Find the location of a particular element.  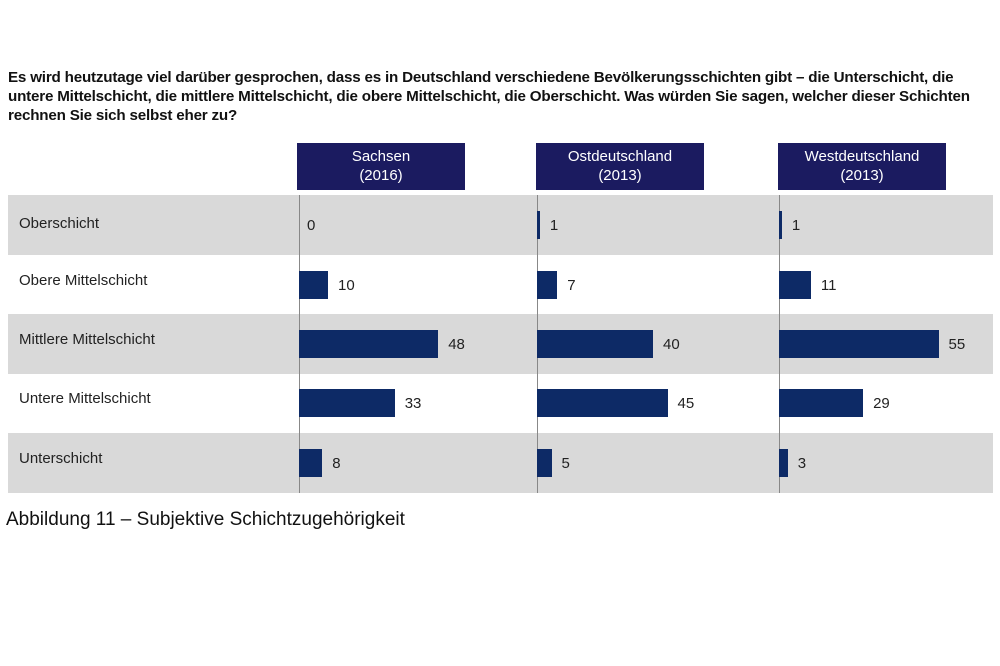

data-label: 7 is located at coordinates (571, 285).